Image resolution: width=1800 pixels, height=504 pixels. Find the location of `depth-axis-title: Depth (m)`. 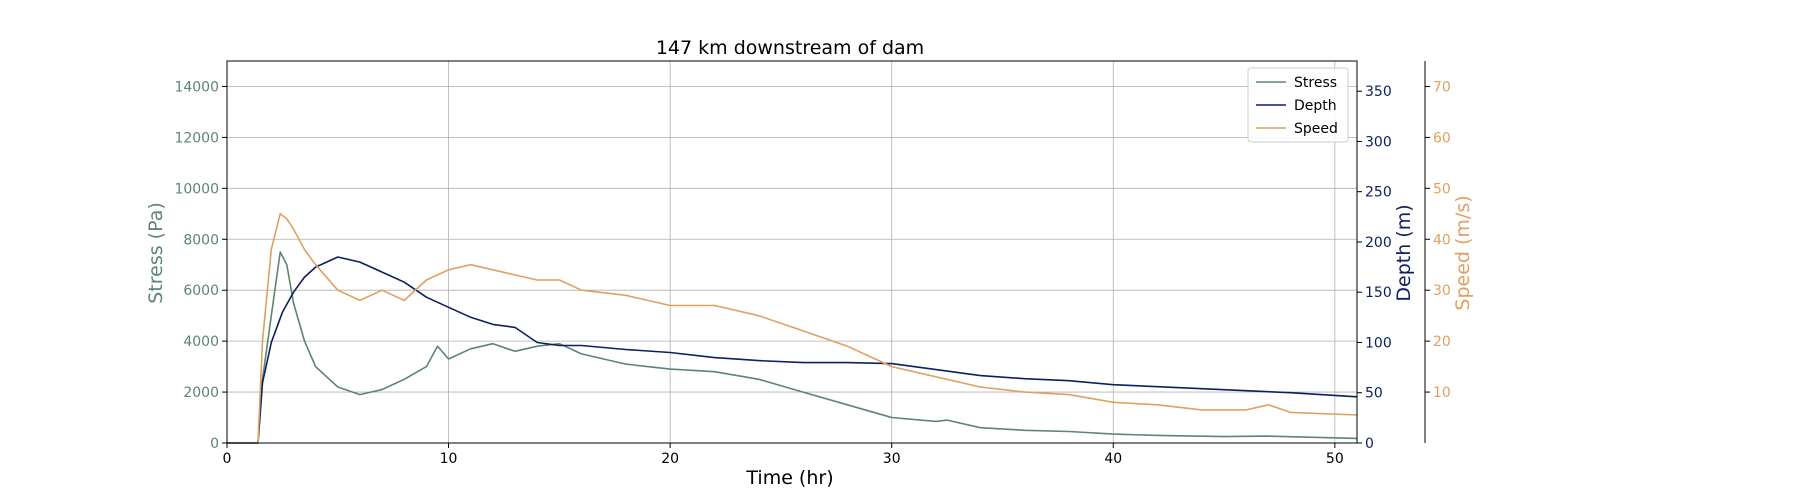

depth-axis-title: Depth (m) is located at coordinates (1404, 252).